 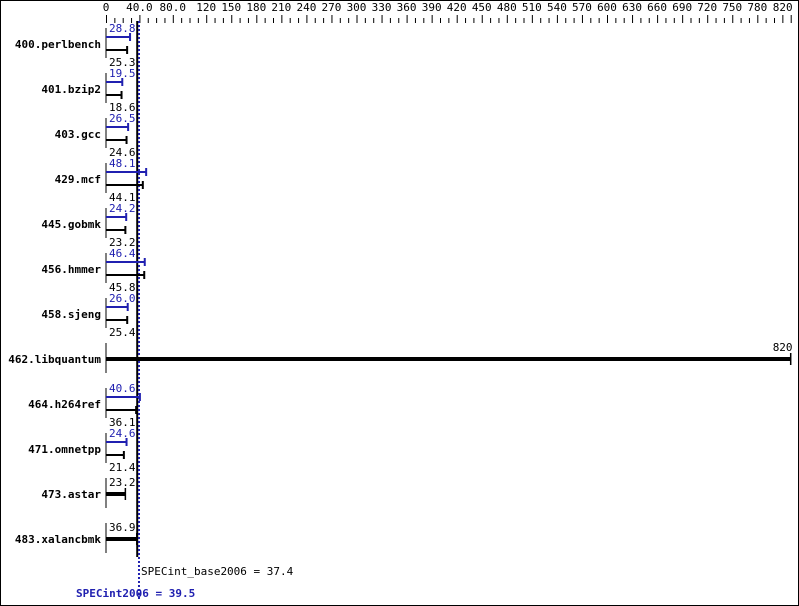 I want to click on x-tick-label: 240, so click(x=306, y=7).